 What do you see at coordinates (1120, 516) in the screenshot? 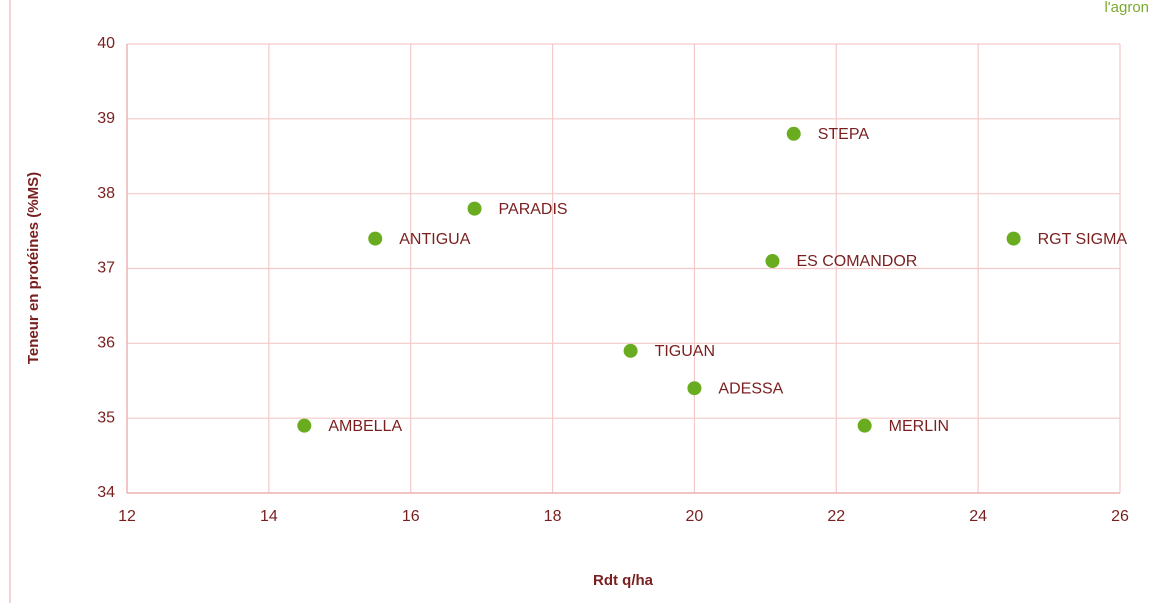
I see `x-tick-label: 26` at bounding box center [1120, 516].